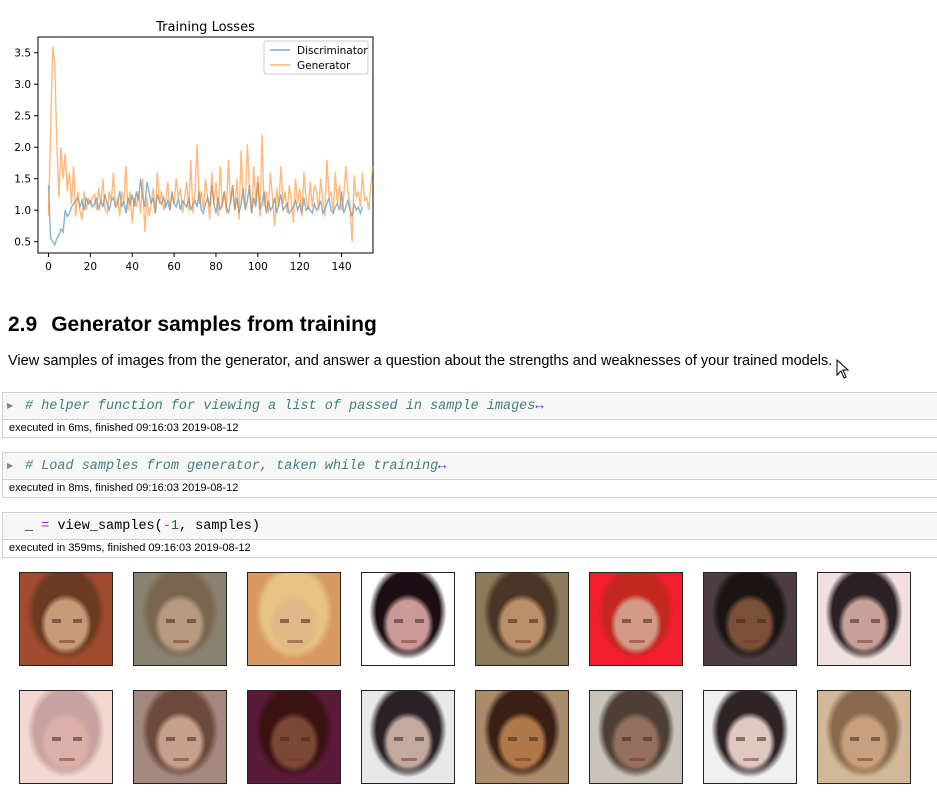  What do you see at coordinates (173, 267) in the screenshot?
I see `x-tick-label: 60` at bounding box center [173, 267].